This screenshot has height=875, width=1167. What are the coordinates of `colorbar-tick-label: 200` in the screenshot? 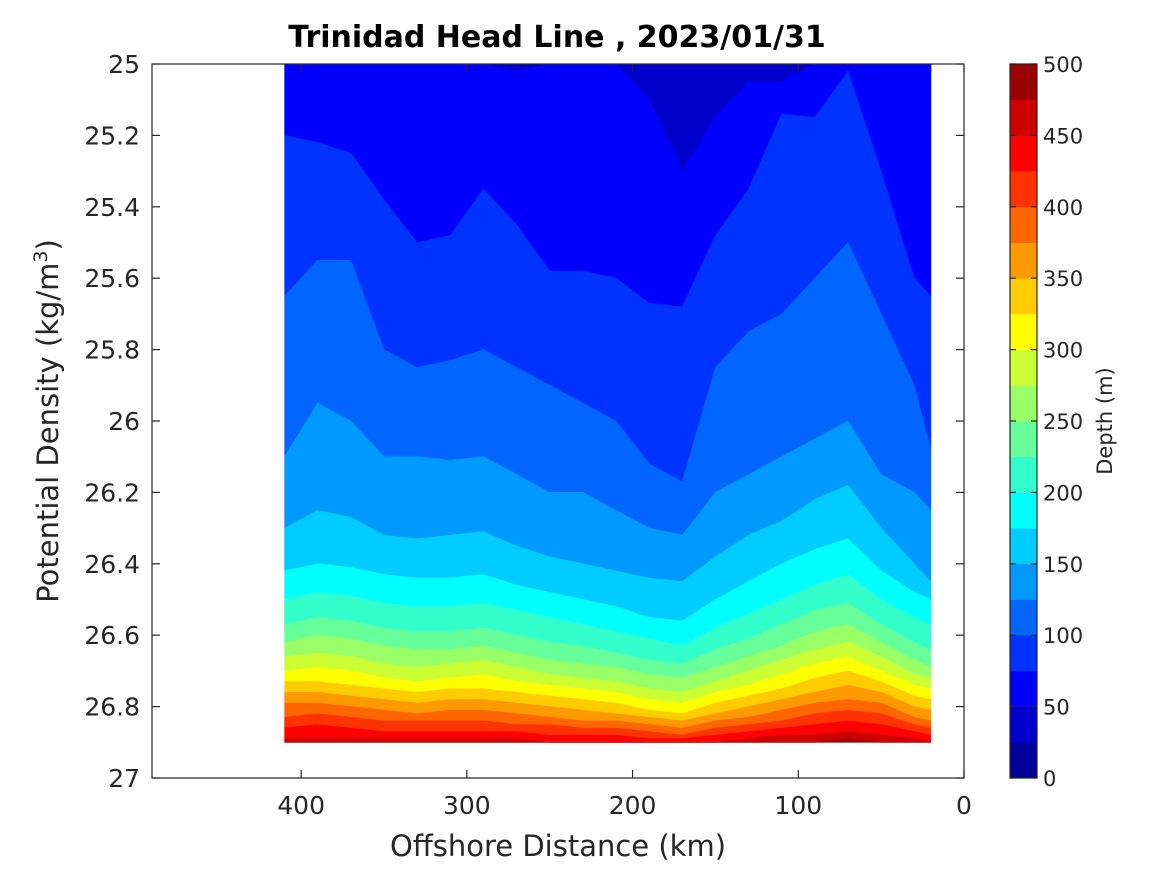 It's located at (1063, 493).